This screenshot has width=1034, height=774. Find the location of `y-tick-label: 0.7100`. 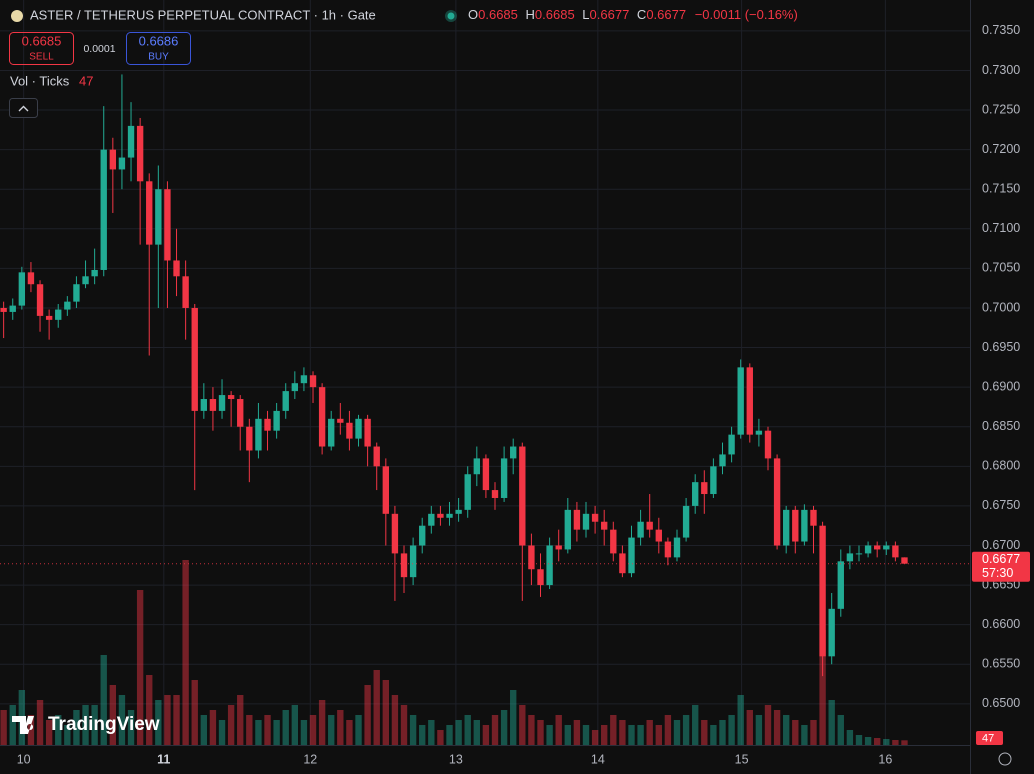

y-tick-label: 0.7100 is located at coordinates (1001, 228).